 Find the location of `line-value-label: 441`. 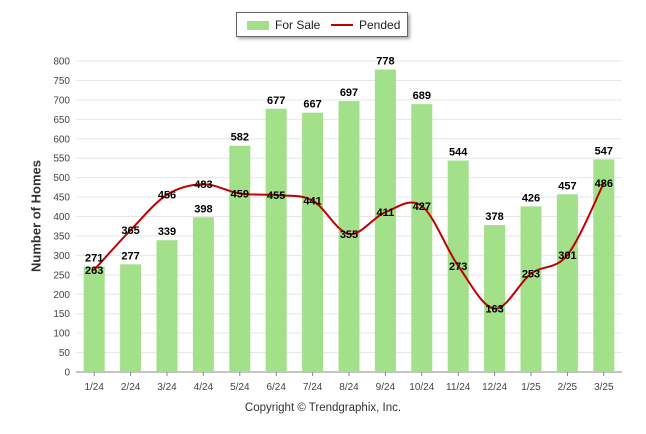

line-value-label: 441 is located at coordinates (312, 202).